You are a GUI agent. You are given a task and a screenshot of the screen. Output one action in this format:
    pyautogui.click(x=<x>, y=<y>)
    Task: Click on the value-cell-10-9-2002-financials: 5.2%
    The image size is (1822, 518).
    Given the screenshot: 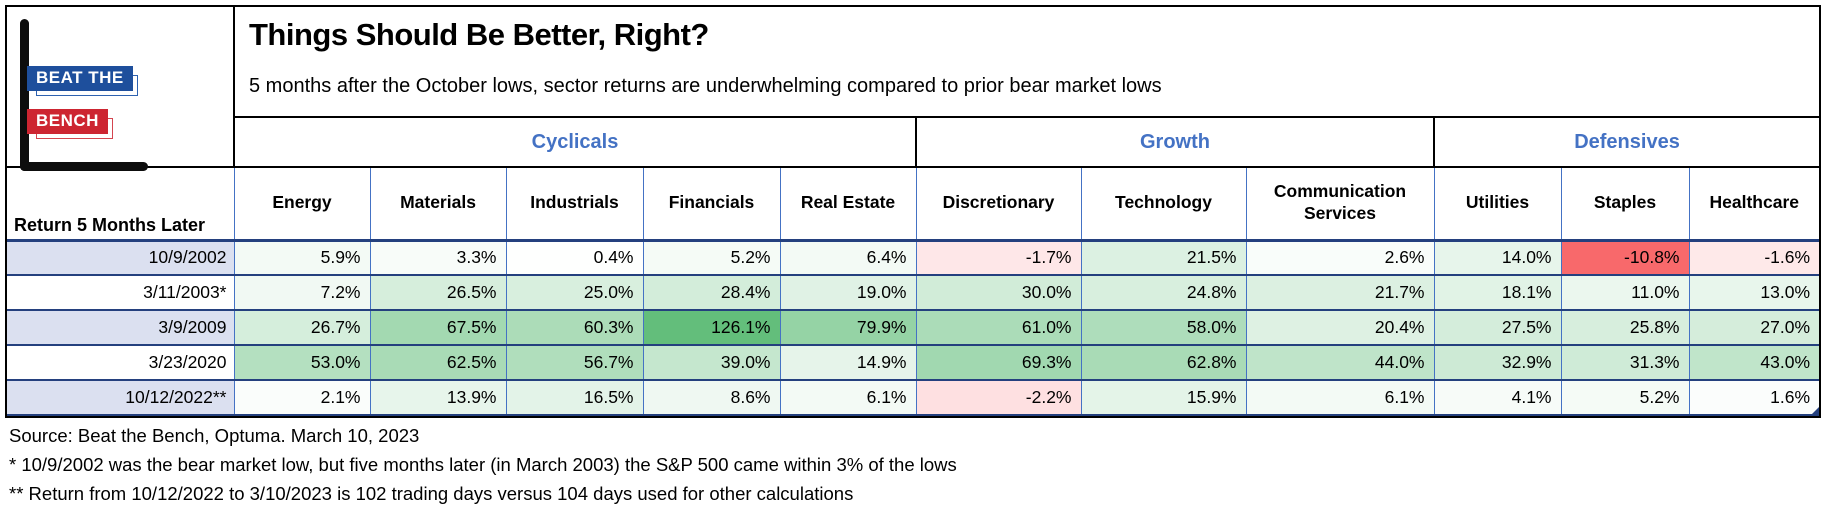 What is the action you would take?
    pyautogui.click(x=711, y=258)
    